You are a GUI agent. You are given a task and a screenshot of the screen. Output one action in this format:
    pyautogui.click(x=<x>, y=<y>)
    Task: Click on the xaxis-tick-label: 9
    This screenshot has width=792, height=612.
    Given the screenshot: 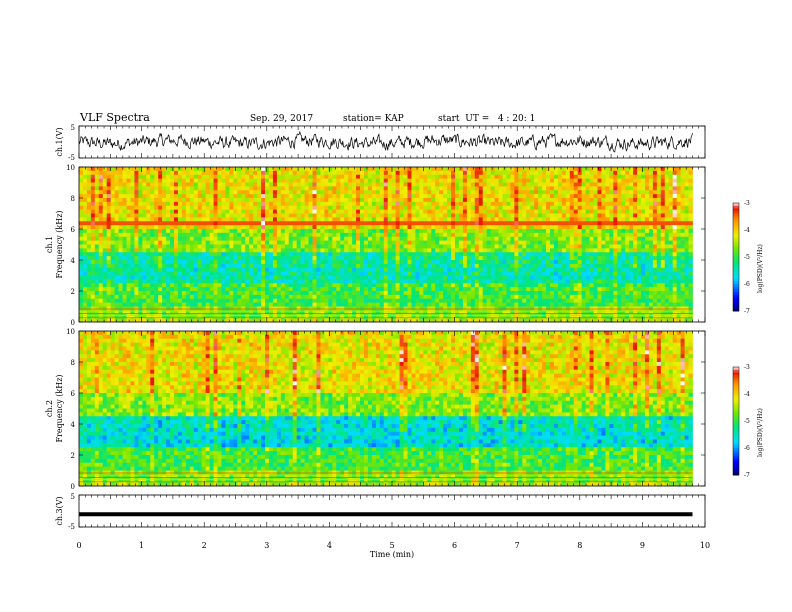 What is the action you would take?
    pyautogui.click(x=642, y=545)
    